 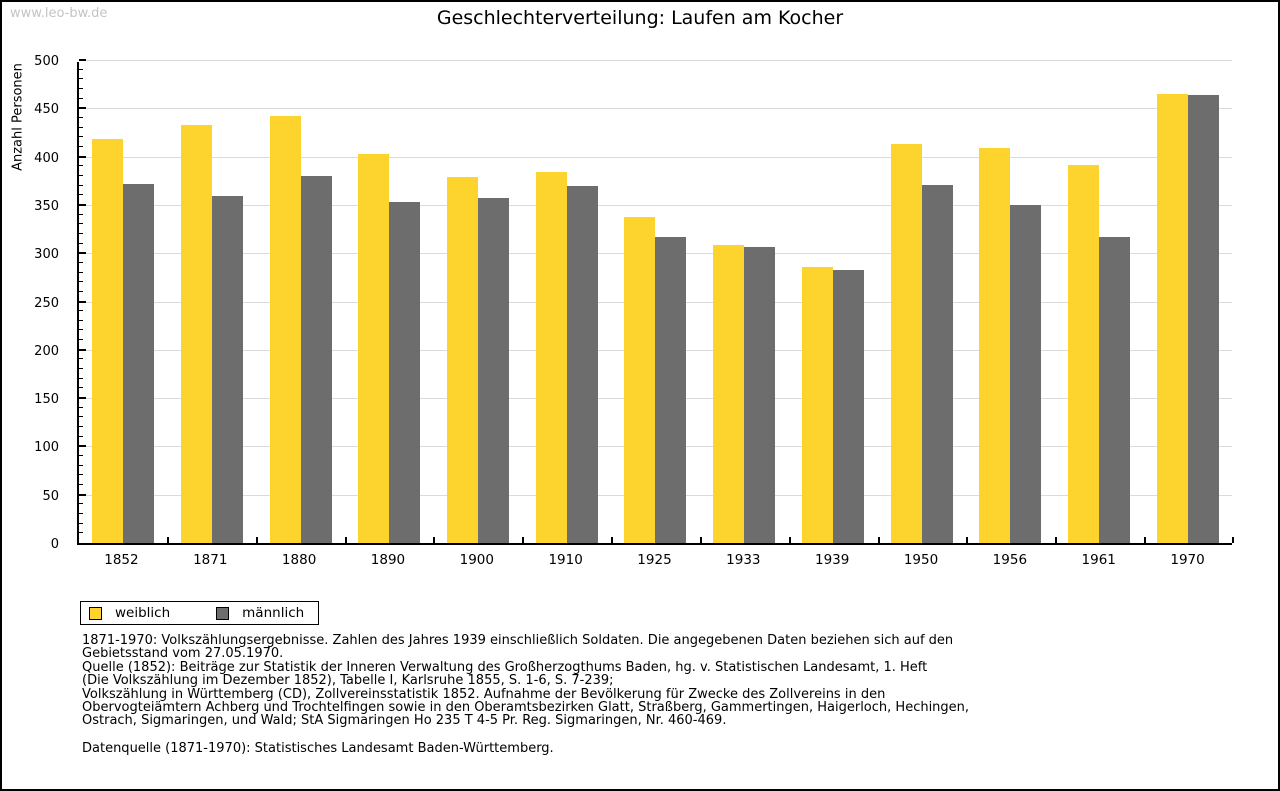 What do you see at coordinates (1203, 318) in the screenshot?
I see `bar-männlich-1970` at bounding box center [1203, 318].